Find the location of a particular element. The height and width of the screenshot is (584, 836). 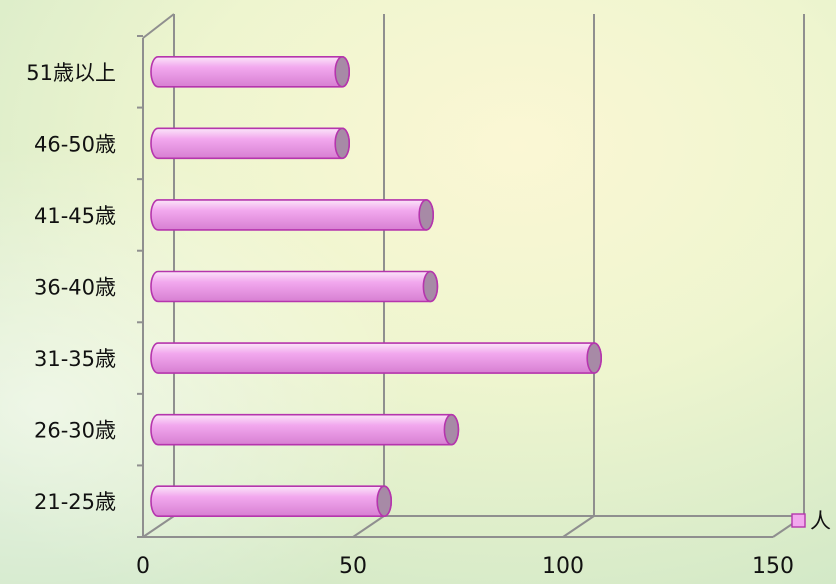

legend-entry-label: 人 is located at coordinates (820, 521).